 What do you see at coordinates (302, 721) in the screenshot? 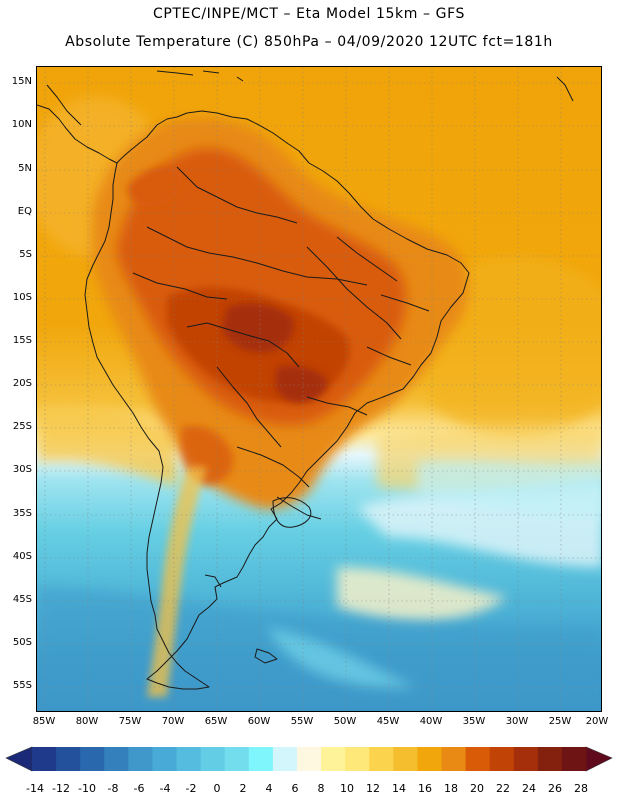
I see `lon-label: 55W` at bounding box center [302, 721].